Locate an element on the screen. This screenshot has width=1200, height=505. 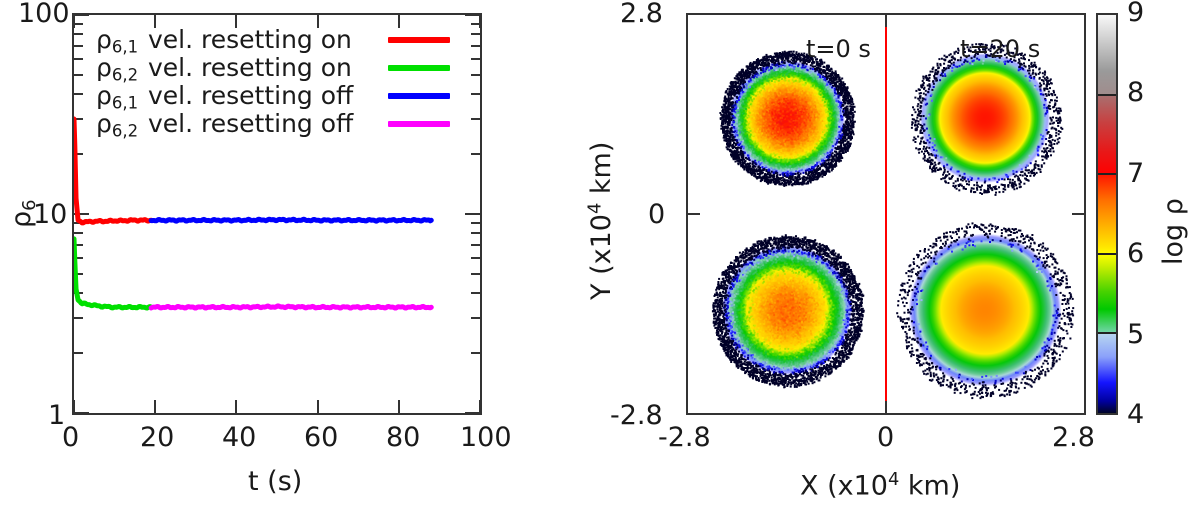
colorbar-tick-label: 8 is located at coordinates (1136, 93).